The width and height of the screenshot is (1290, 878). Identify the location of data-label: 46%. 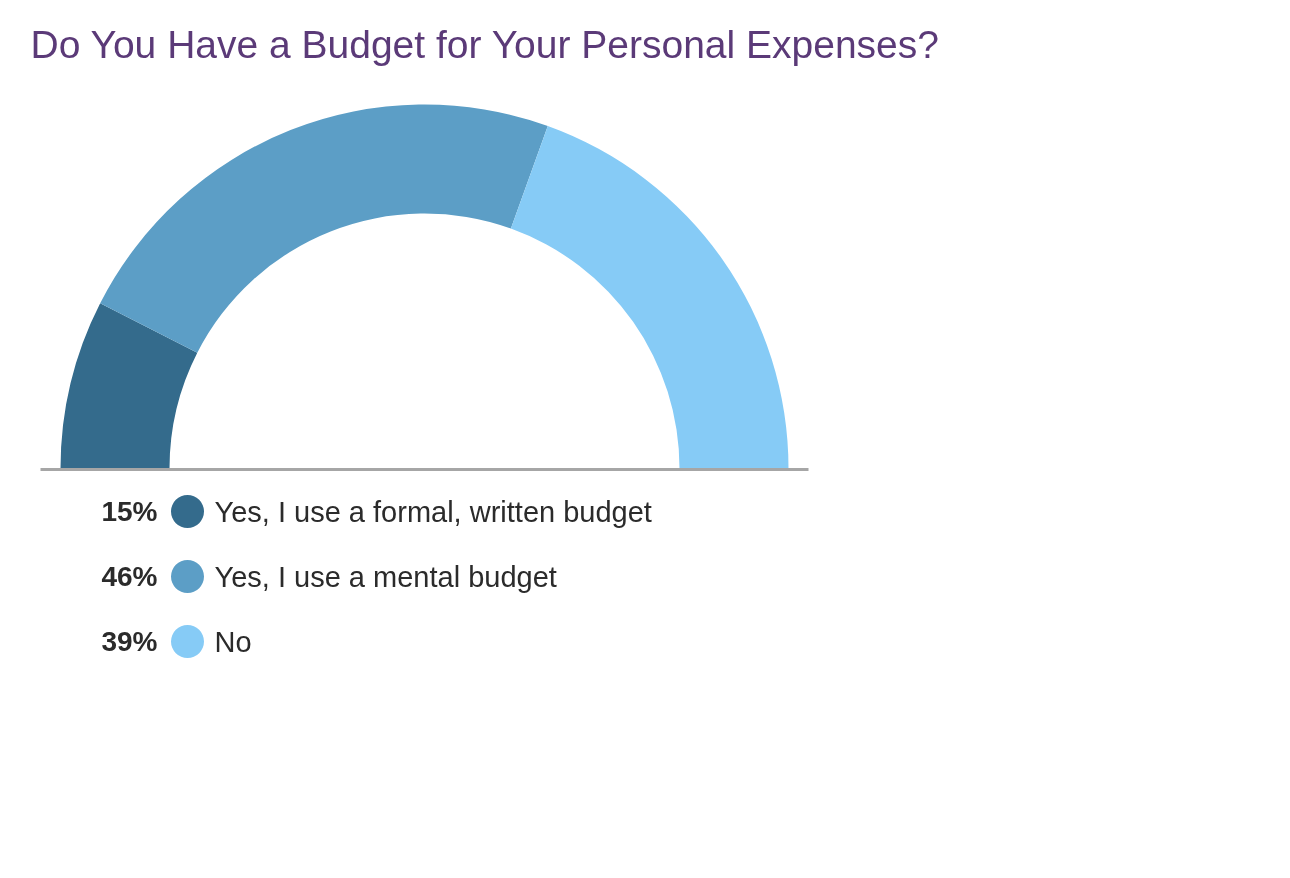
(129, 576).